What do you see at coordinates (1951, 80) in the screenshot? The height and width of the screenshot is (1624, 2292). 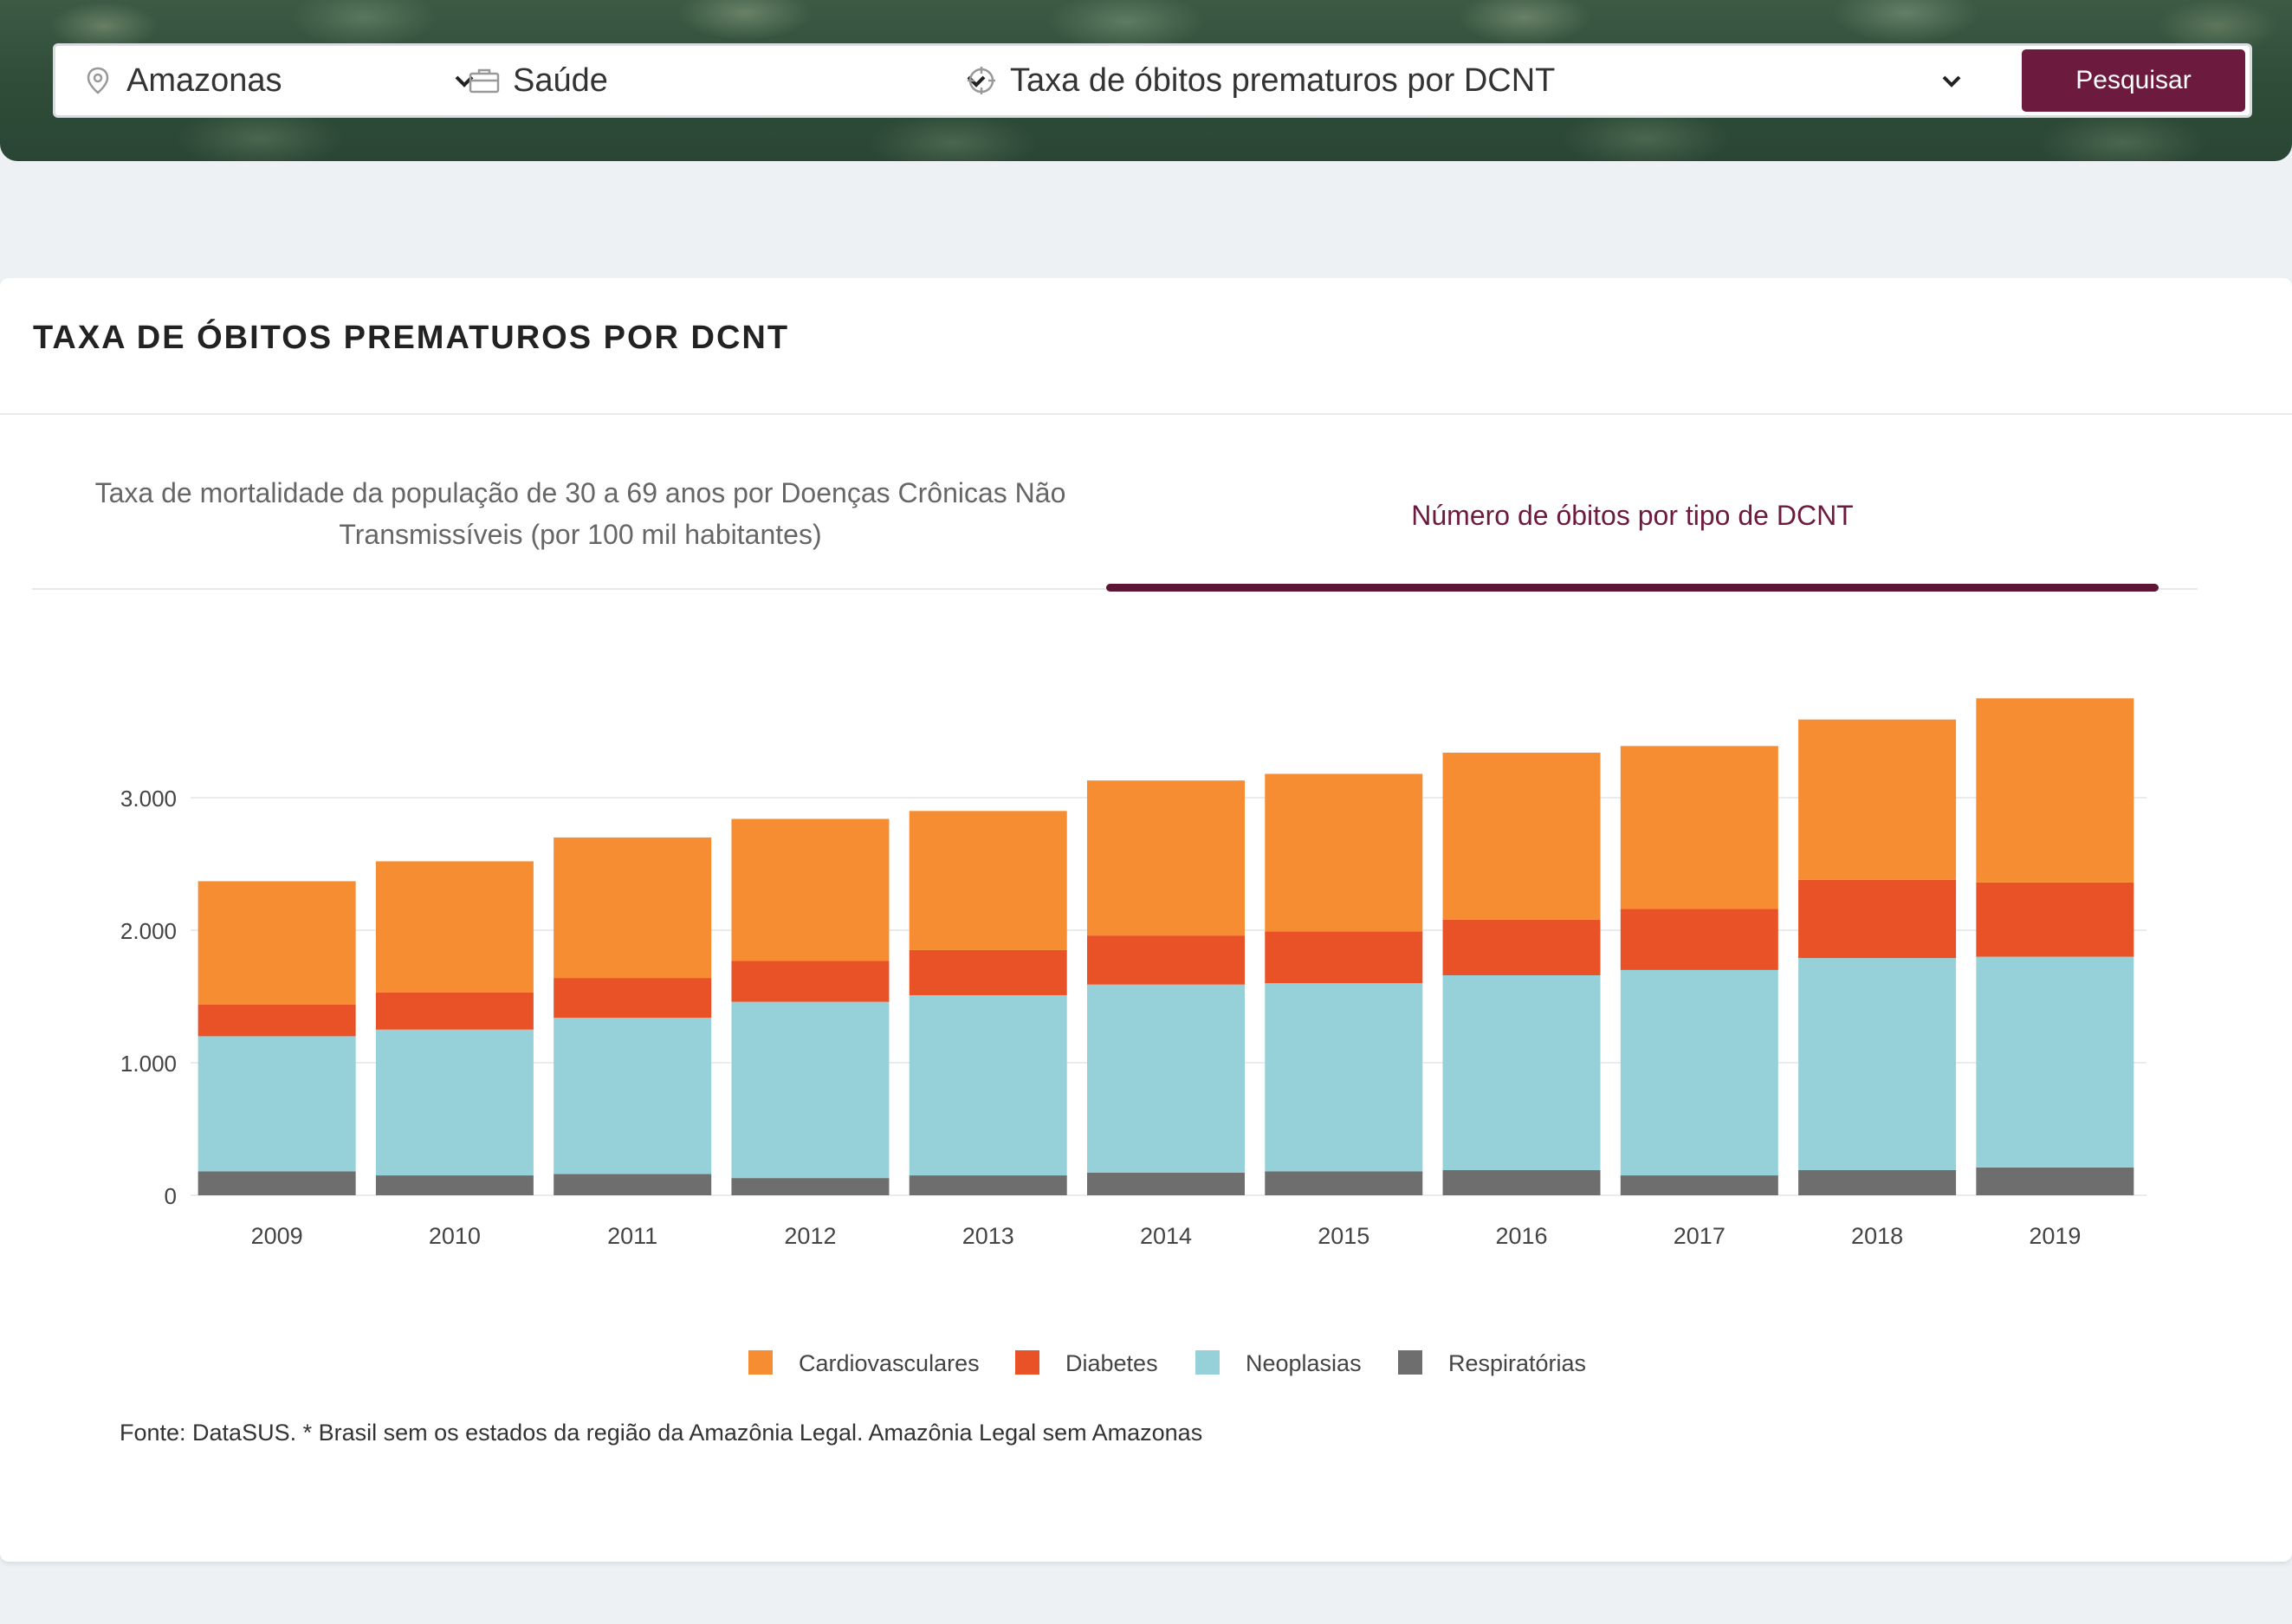 I see `chevron-down-icon` at bounding box center [1951, 80].